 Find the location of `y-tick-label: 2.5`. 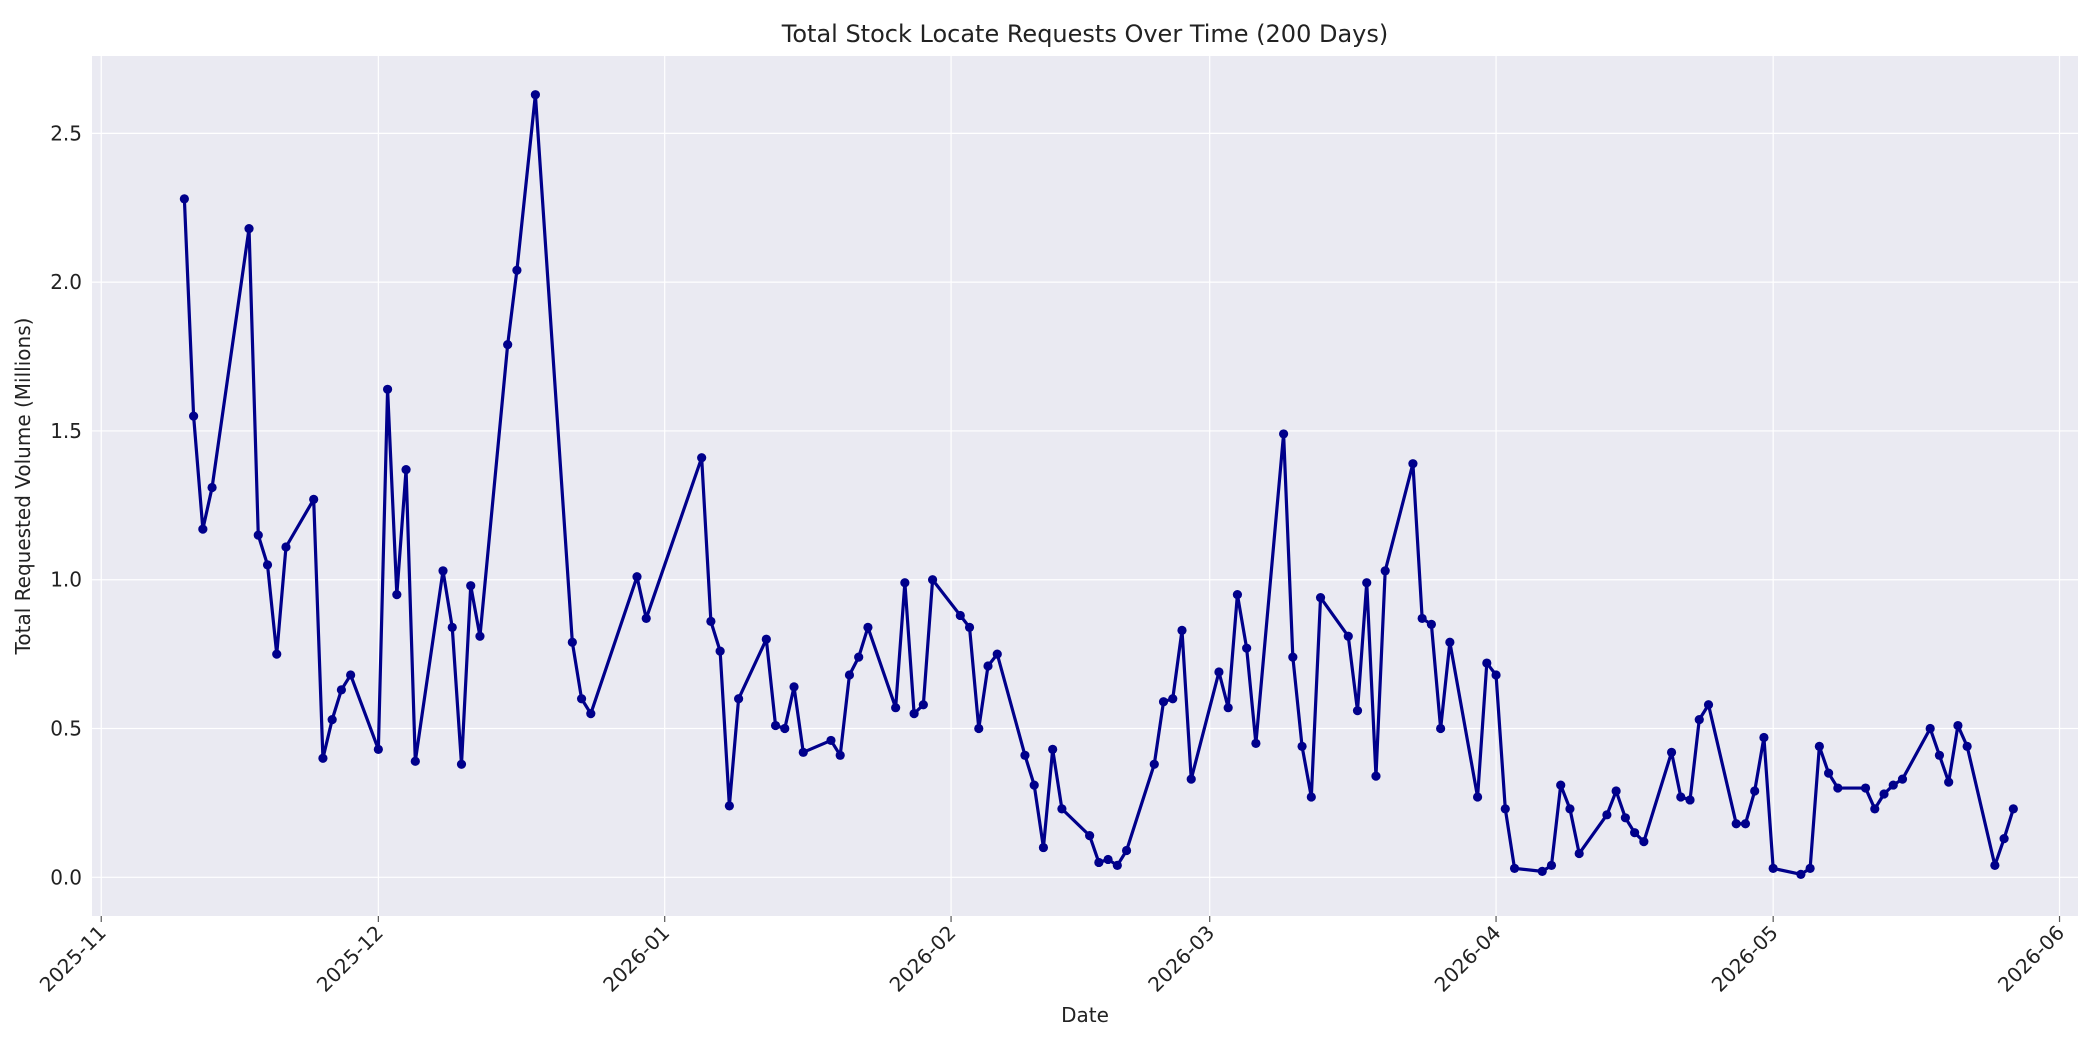

y-tick-label: 2.5 is located at coordinates (66, 133).